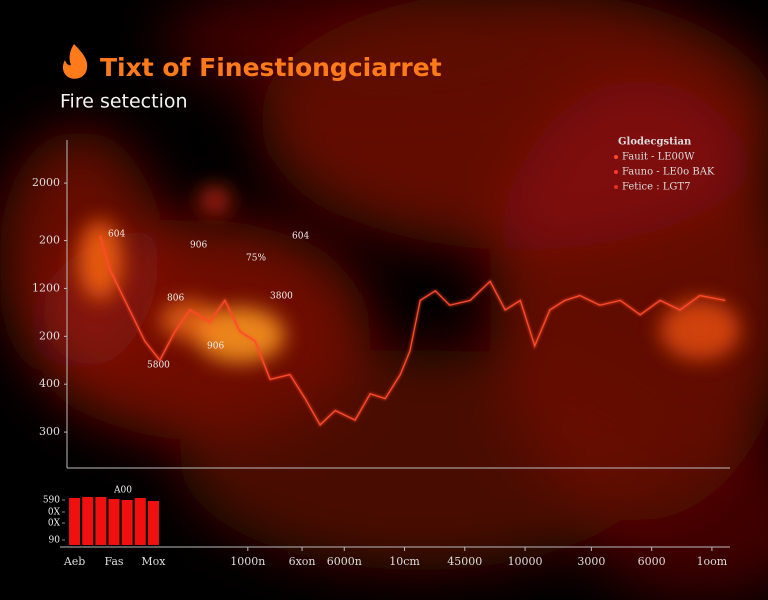 The width and height of the screenshot is (768, 600). What do you see at coordinates (153, 561) in the screenshot?
I see `bar-x-tick-label: Mox` at bounding box center [153, 561].